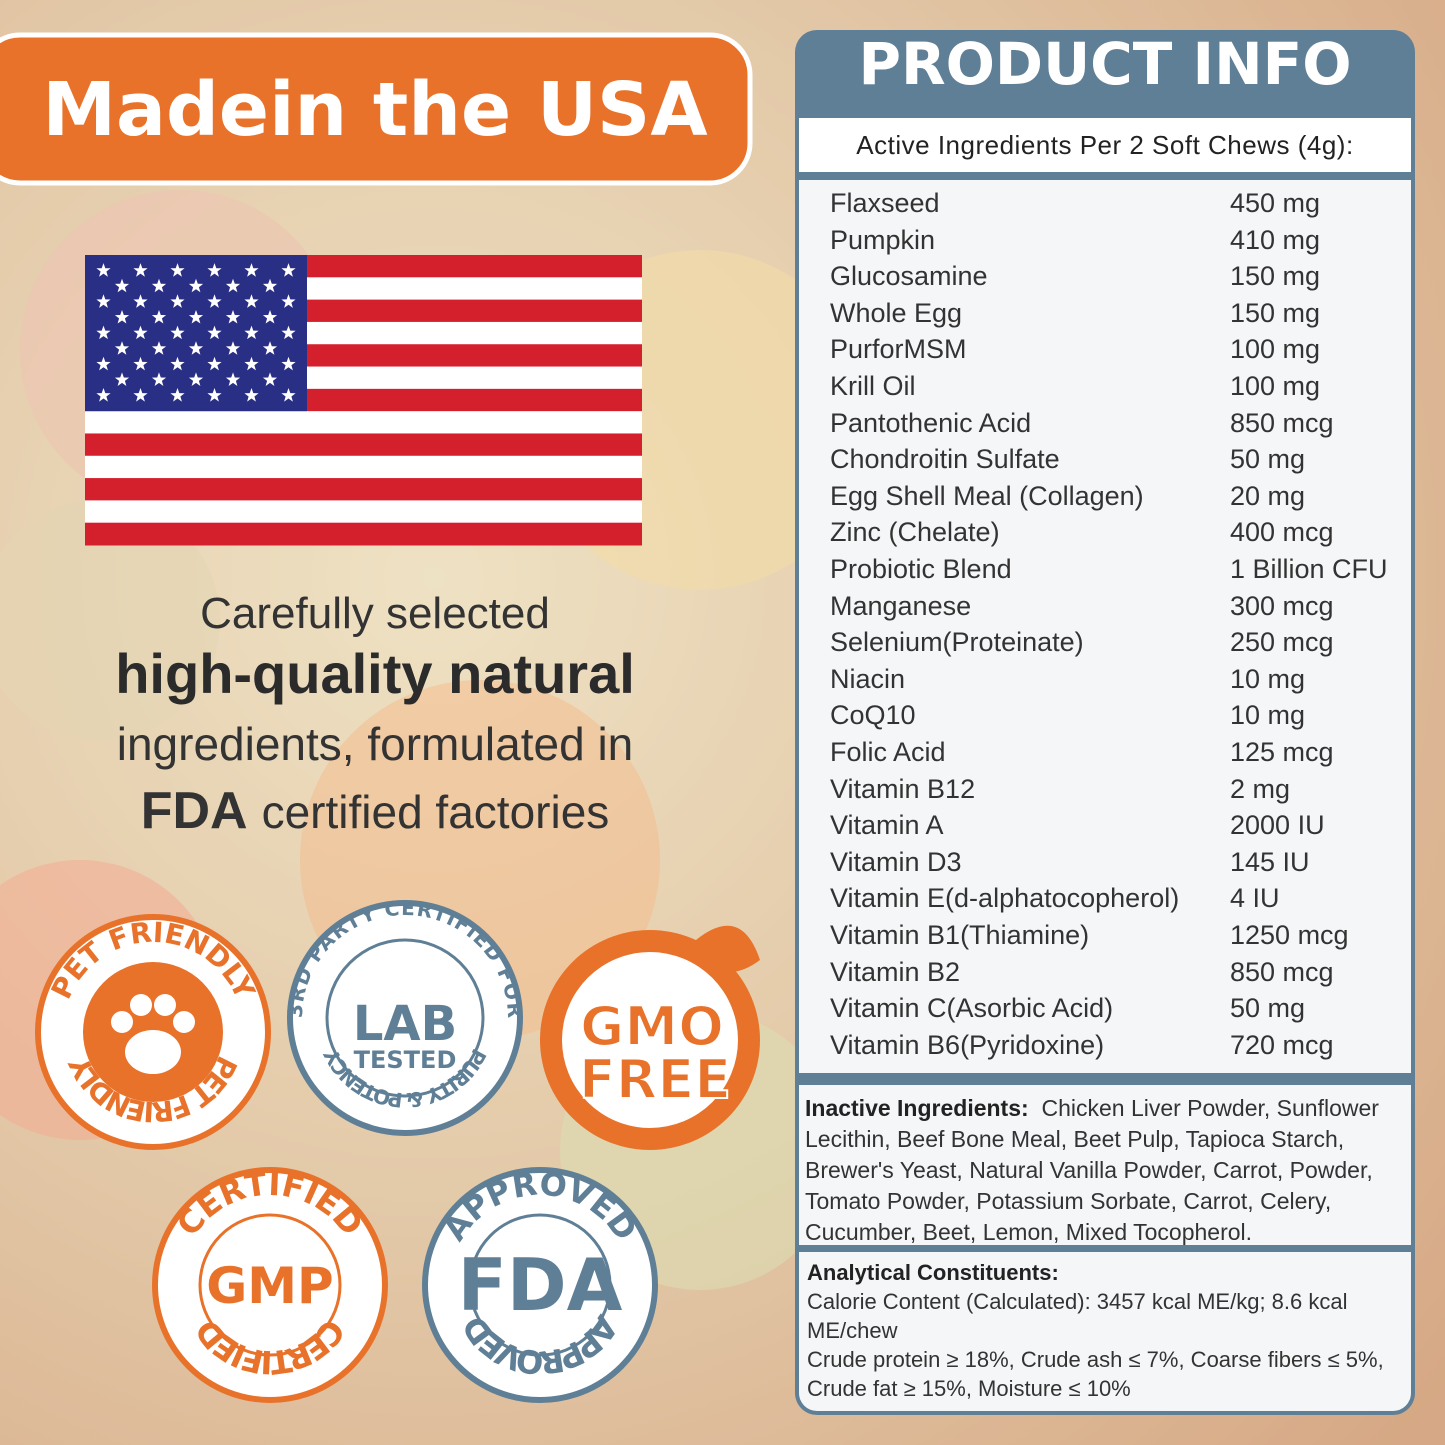 The height and width of the screenshot is (1445, 1445). Describe the element at coordinates (895, 971) in the screenshot. I see `ingredient-name: Vitamin B2` at that location.